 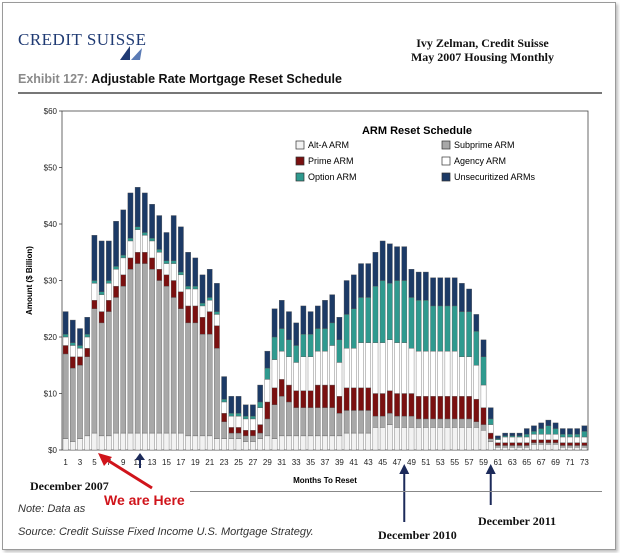 I want to click on x-tick-label: 69, so click(x=555, y=462).